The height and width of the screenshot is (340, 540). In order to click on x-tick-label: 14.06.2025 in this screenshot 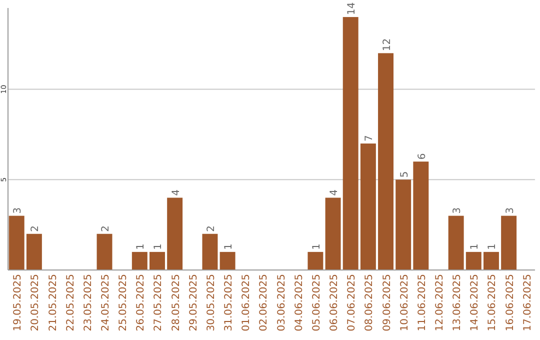, I will do `click(475, 303)`.